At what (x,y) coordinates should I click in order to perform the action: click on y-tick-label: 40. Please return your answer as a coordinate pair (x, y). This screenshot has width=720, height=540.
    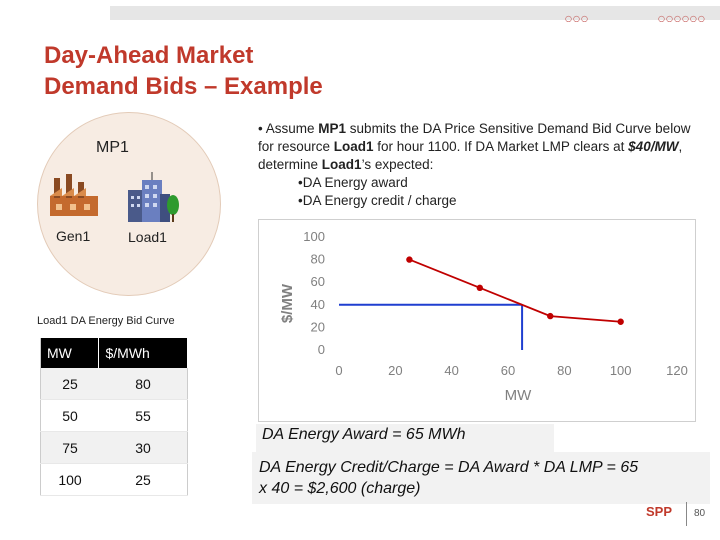
    Looking at the image, I should click on (318, 304).